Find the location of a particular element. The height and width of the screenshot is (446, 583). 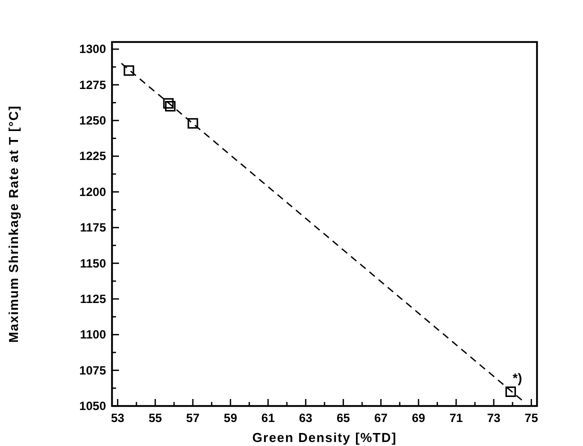

x-tick-label: 55 is located at coordinates (155, 418).